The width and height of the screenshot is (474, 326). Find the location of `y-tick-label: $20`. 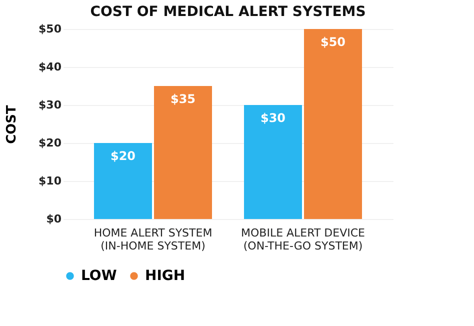

y-tick-label: $20 is located at coordinates (50, 143).